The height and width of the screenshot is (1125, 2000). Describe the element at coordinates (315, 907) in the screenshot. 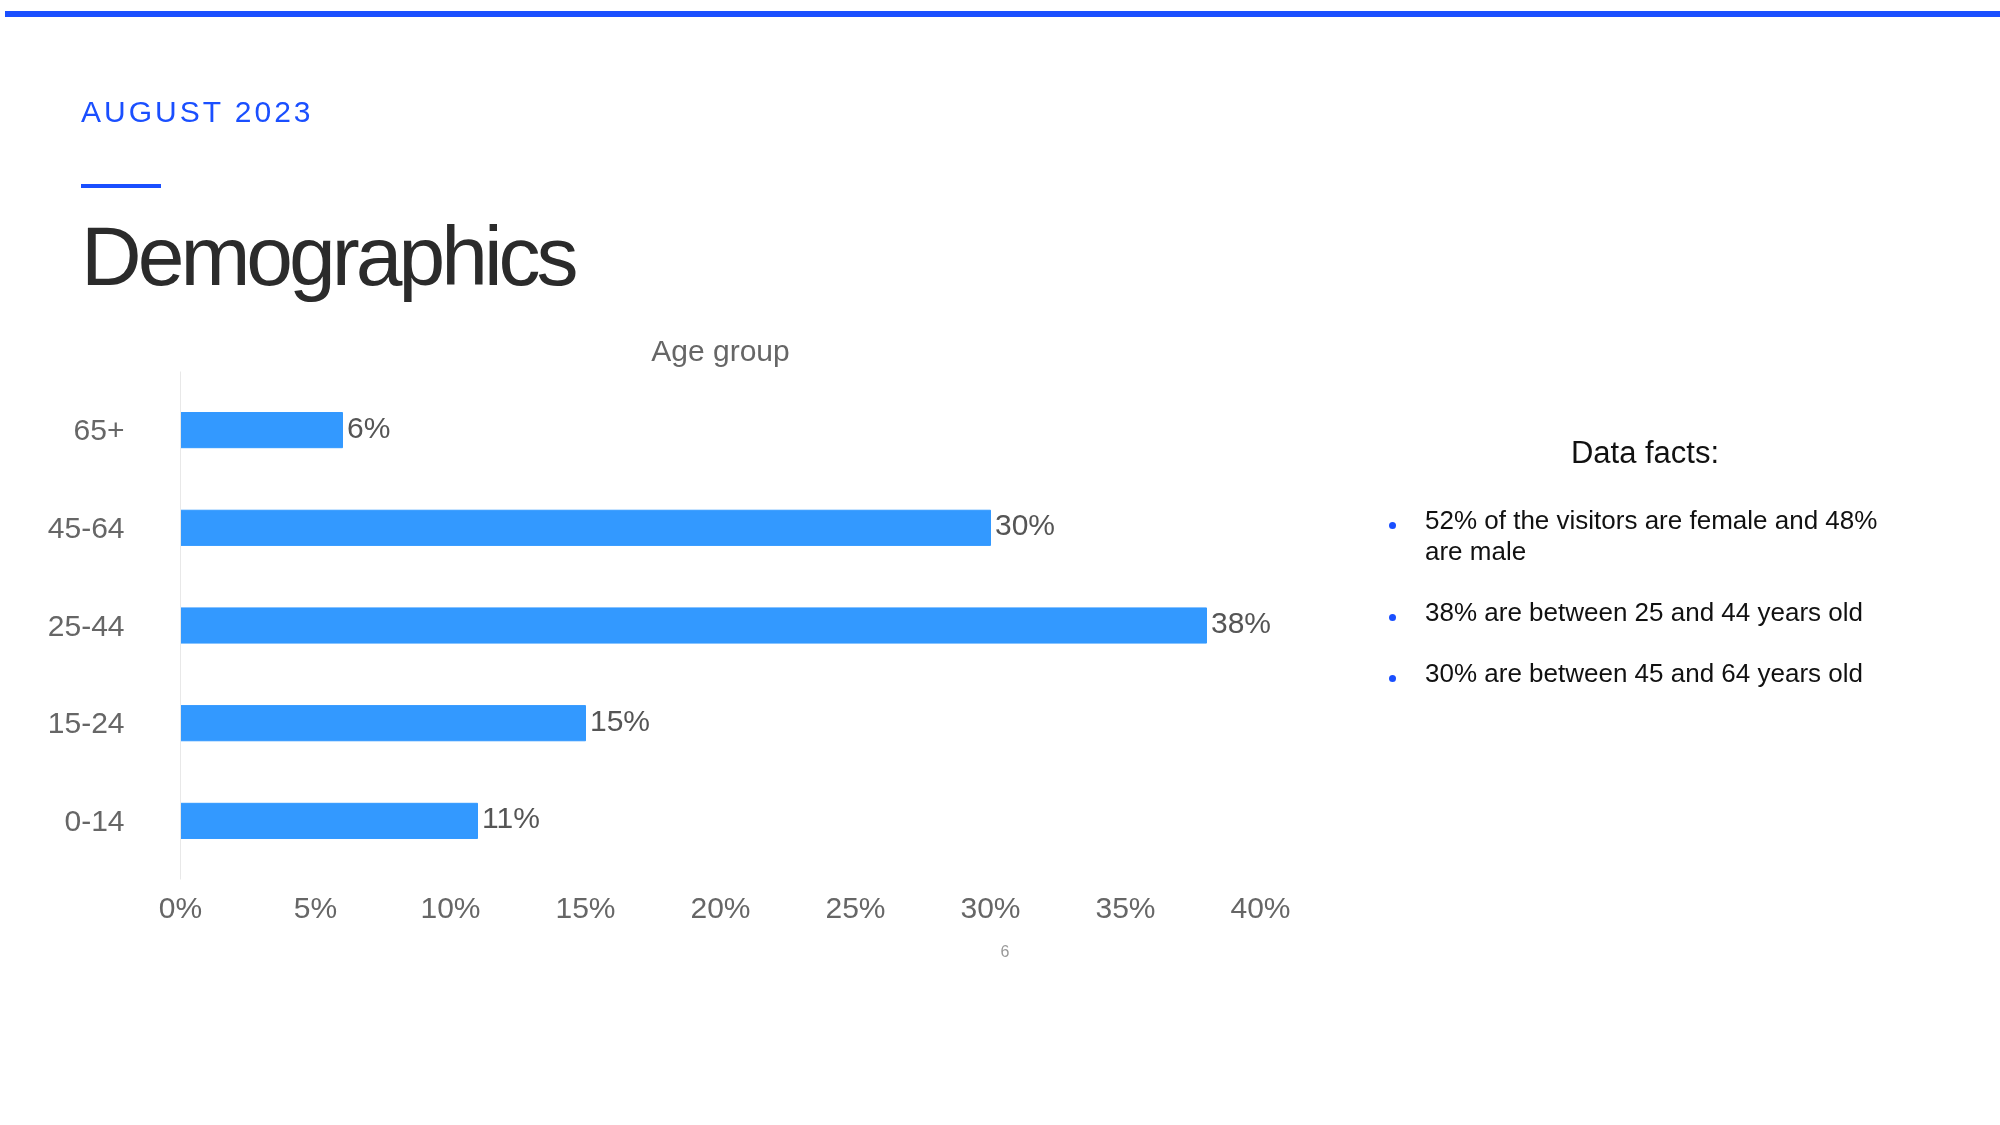

I see `x-tick-label: 5%` at that location.